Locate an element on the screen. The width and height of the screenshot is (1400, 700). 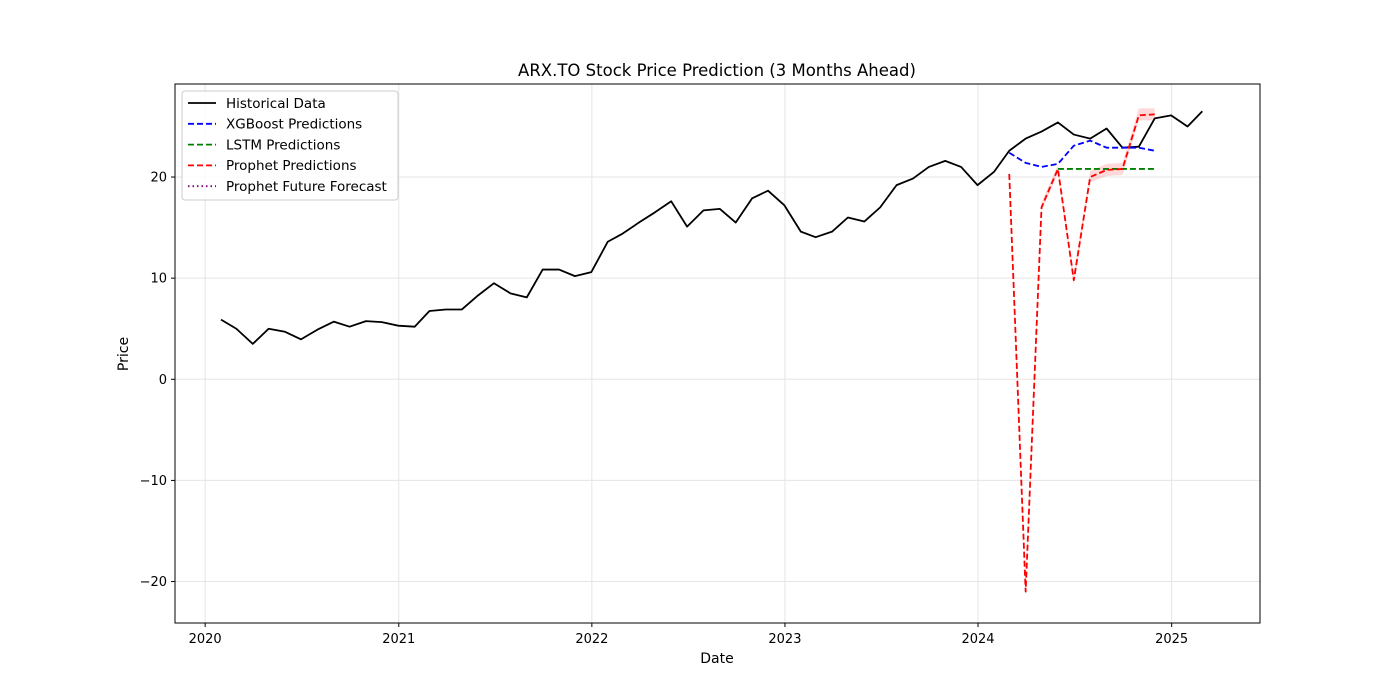
legend-label: LSTM Predictions is located at coordinates (283, 145).